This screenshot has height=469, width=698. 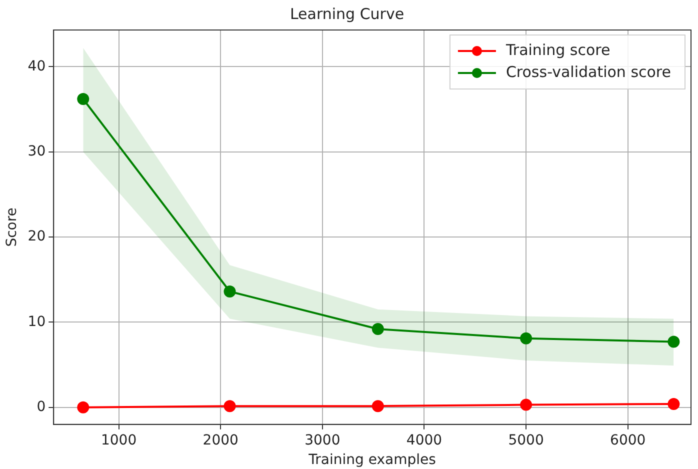 What do you see at coordinates (37, 236) in the screenshot?
I see `y-tick-label: 20` at bounding box center [37, 236].